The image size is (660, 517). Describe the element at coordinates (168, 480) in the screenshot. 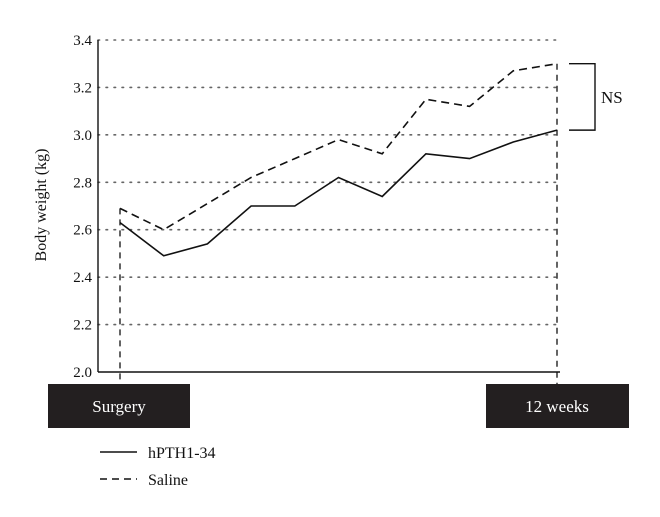

I see `legend-label-saline: Saline` at that location.